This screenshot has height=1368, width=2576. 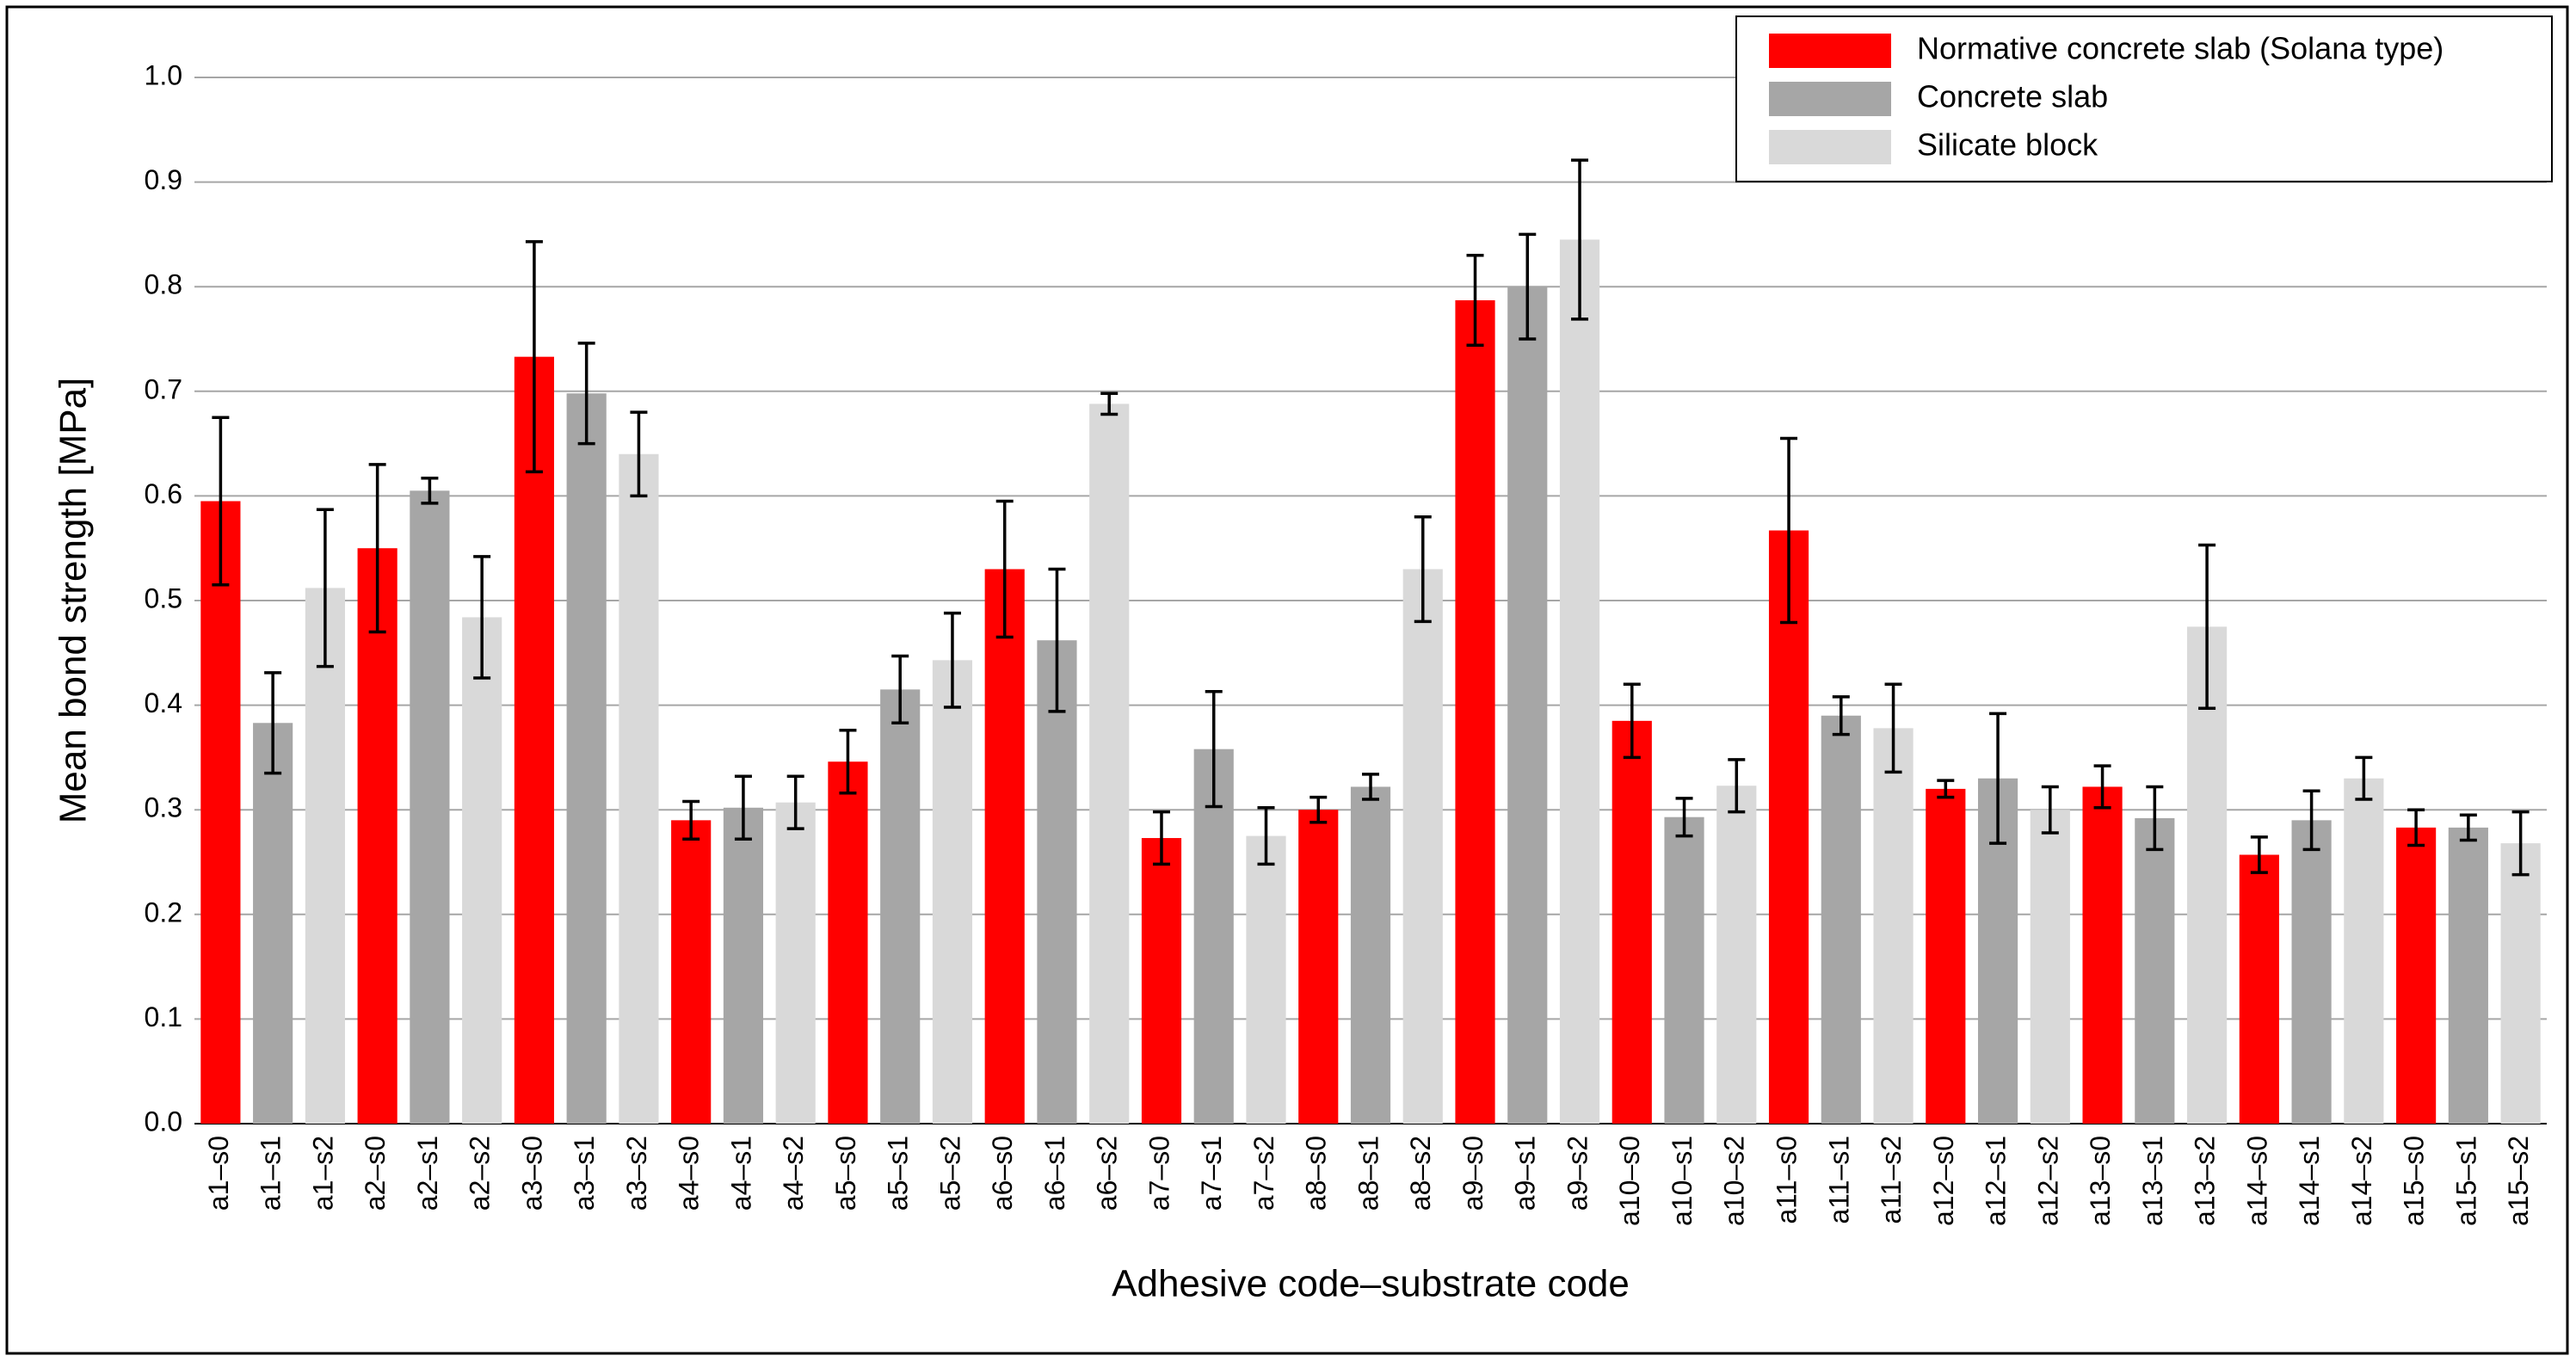 What do you see at coordinates (2361, 1181) in the screenshot?
I see `x-tick-label: a14–s2` at bounding box center [2361, 1181].